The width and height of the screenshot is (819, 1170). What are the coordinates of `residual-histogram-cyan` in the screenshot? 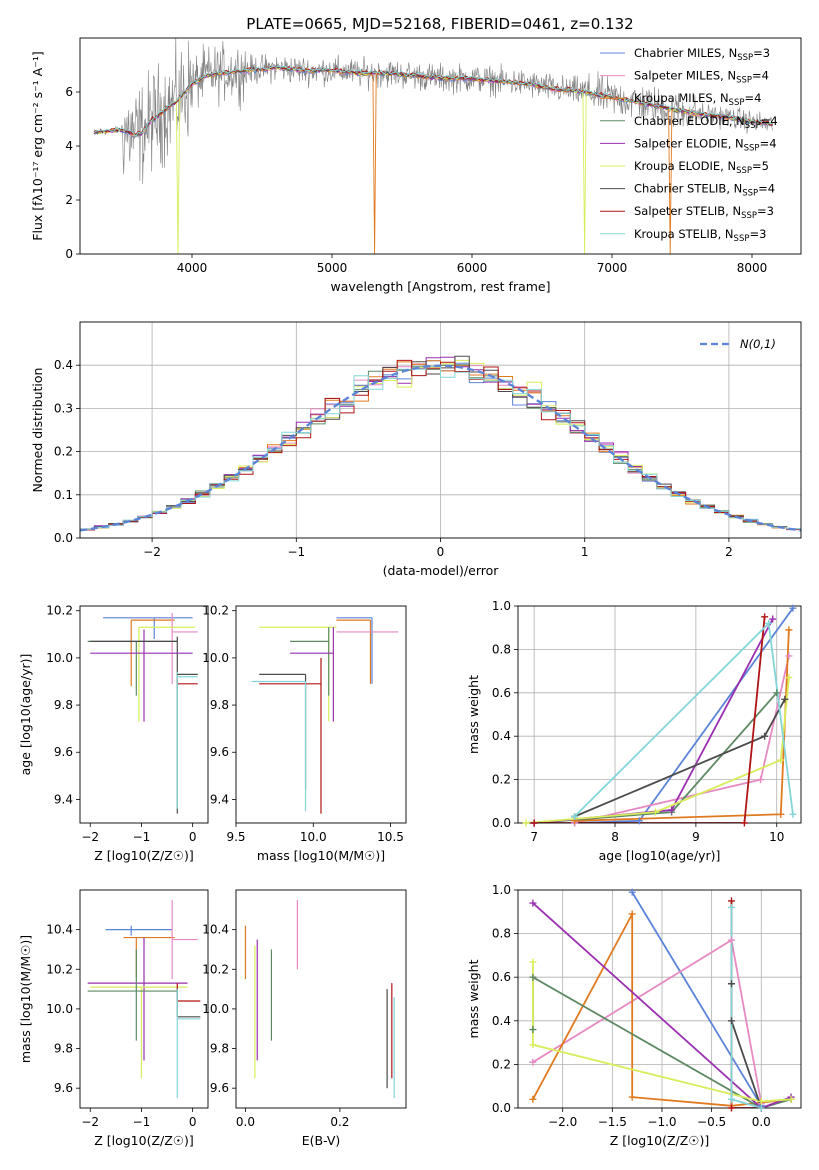 It's located at (440, 447).